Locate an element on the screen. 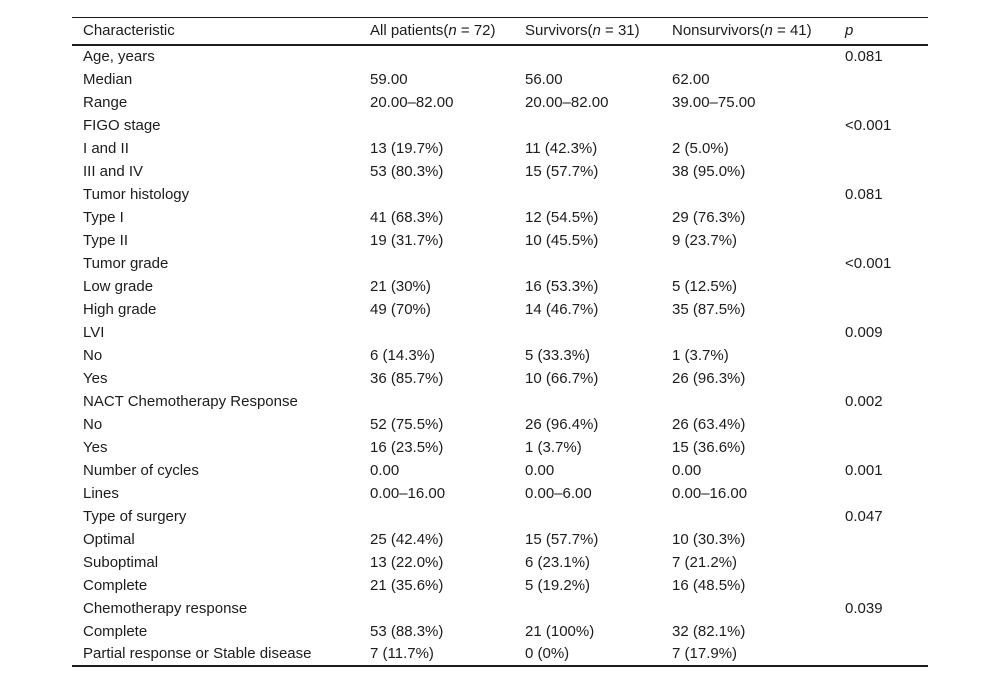  table-cell: Suboptimal is located at coordinates (121, 562).